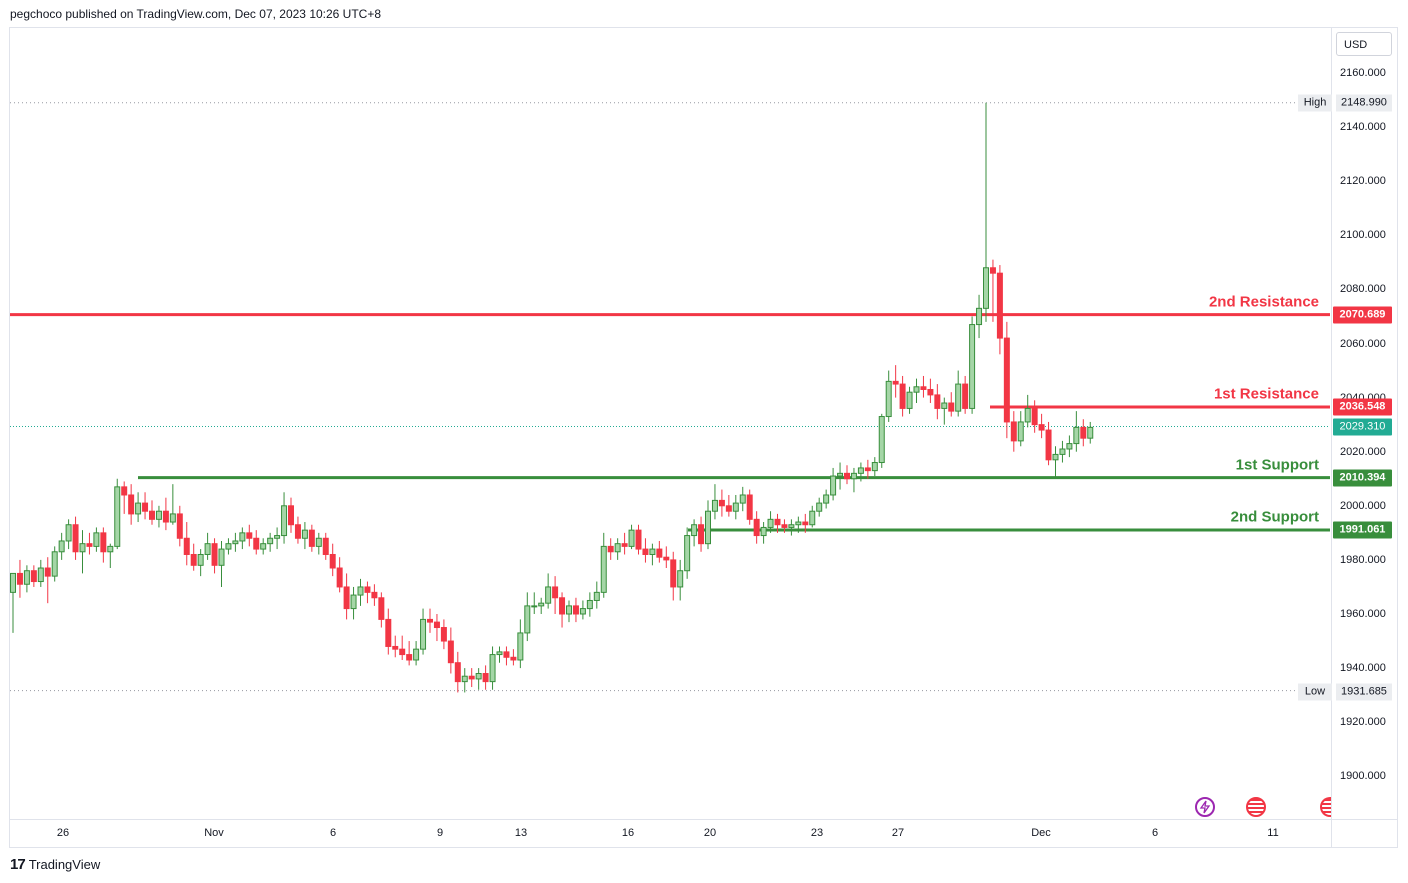 This screenshot has width=1408, height=883. Describe the element at coordinates (64, 864) in the screenshot. I see `brand-name: TradingView` at that location.